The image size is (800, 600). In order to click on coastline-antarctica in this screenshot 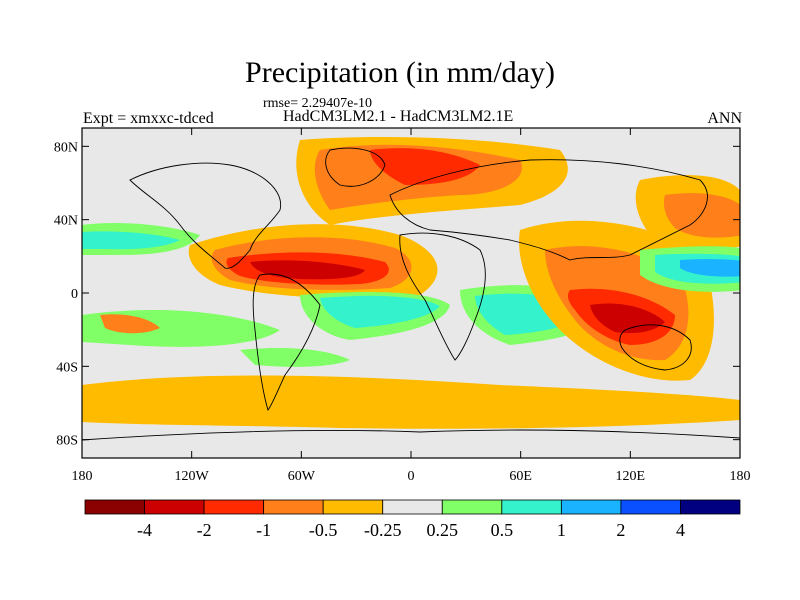, I will do `click(411, 435)`.